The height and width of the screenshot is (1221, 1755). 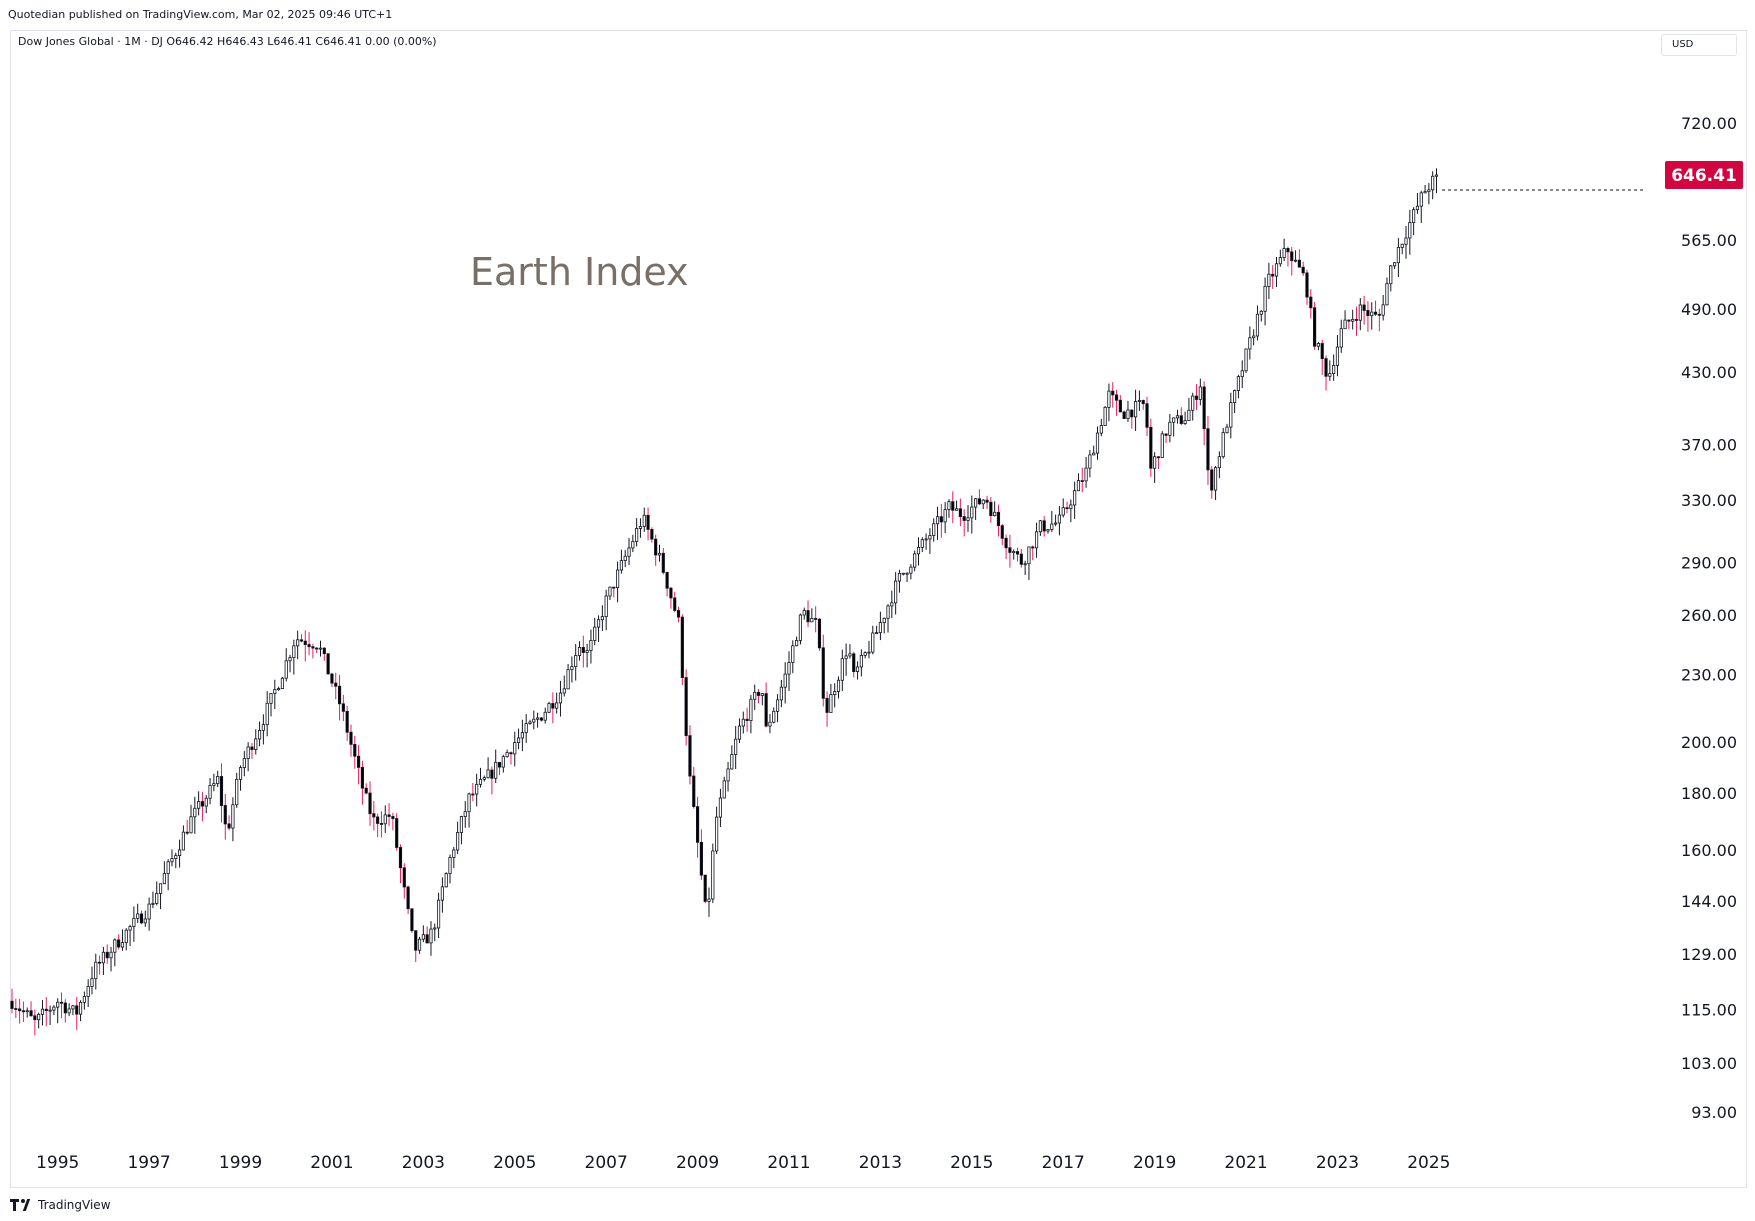 What do you see at coordinates (1709, 615) in the screenshot?
I see `y-tick-label: 260.00` at bounding box center [1709, 615].